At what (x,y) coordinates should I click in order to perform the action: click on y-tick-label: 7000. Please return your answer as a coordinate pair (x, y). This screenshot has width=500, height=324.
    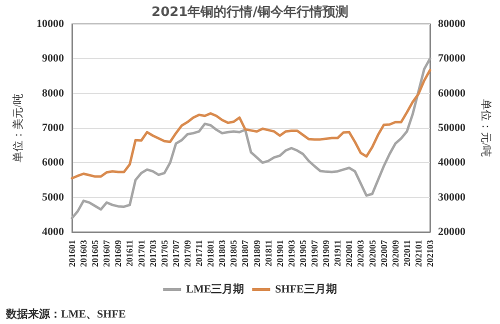
    Looking at the image, I should click on (53, 128).